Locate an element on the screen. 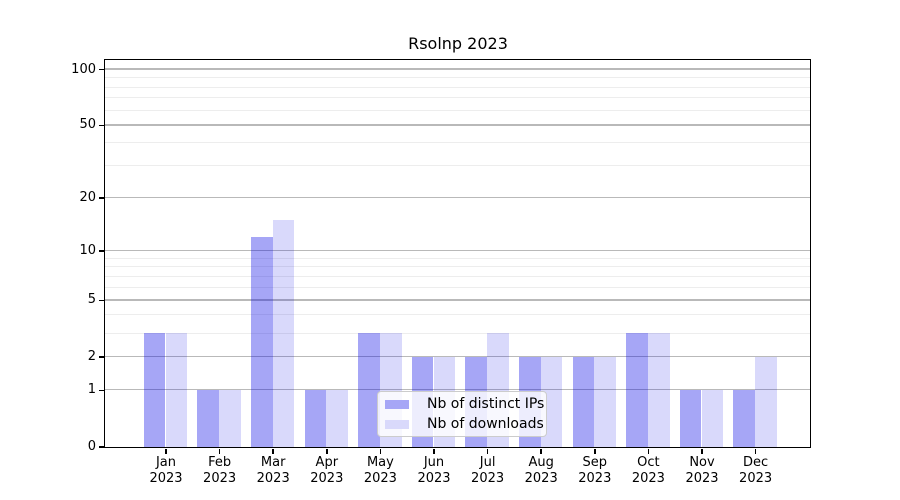  y-tick-label: 1 is located at coordinates (91, 390).